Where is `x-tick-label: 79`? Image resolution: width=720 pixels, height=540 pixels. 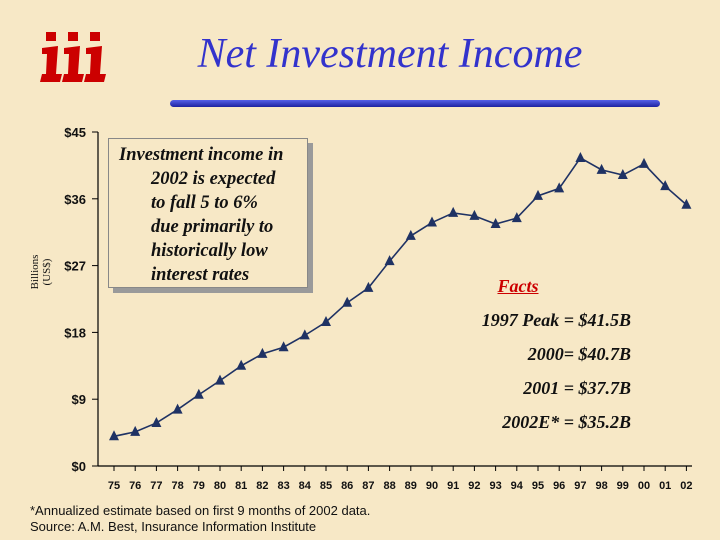
x-tick-label: 79 is located at coordinates (199, 486).